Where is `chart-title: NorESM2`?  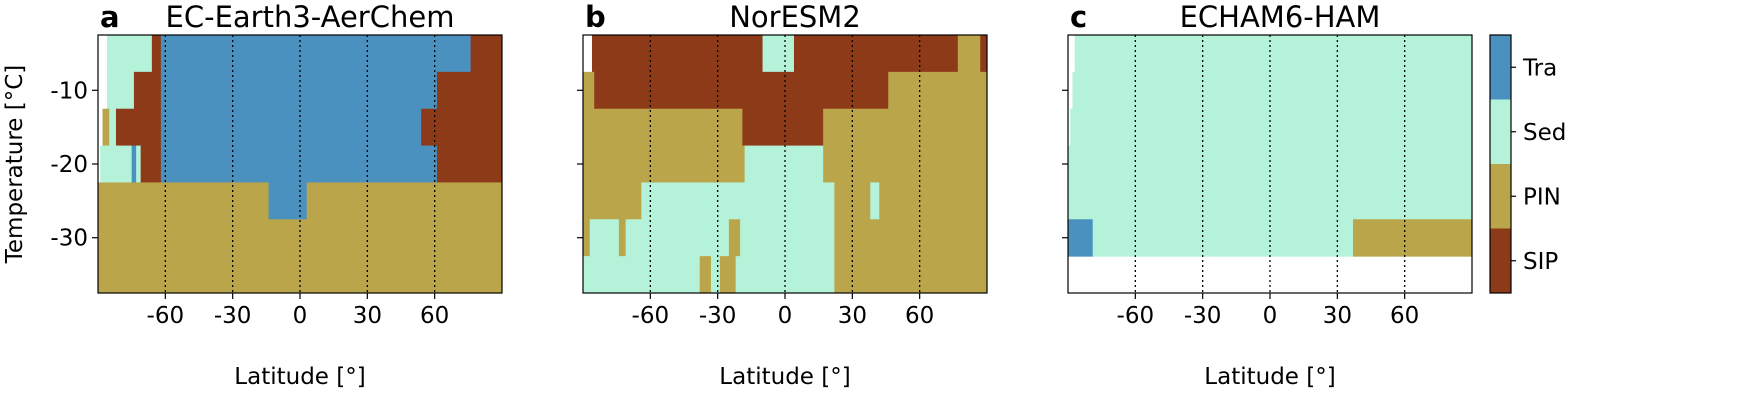
chart-title: NorESM2 is located at coordinates (795, 17).